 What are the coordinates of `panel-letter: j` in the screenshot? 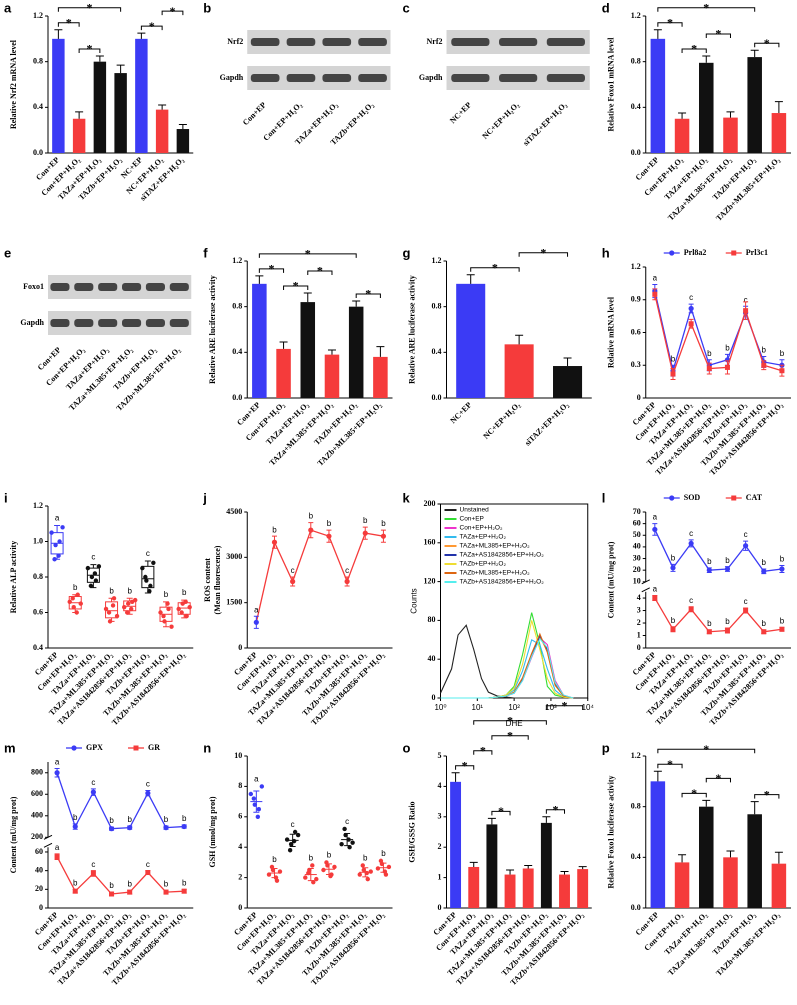 It's located at (204, 497).